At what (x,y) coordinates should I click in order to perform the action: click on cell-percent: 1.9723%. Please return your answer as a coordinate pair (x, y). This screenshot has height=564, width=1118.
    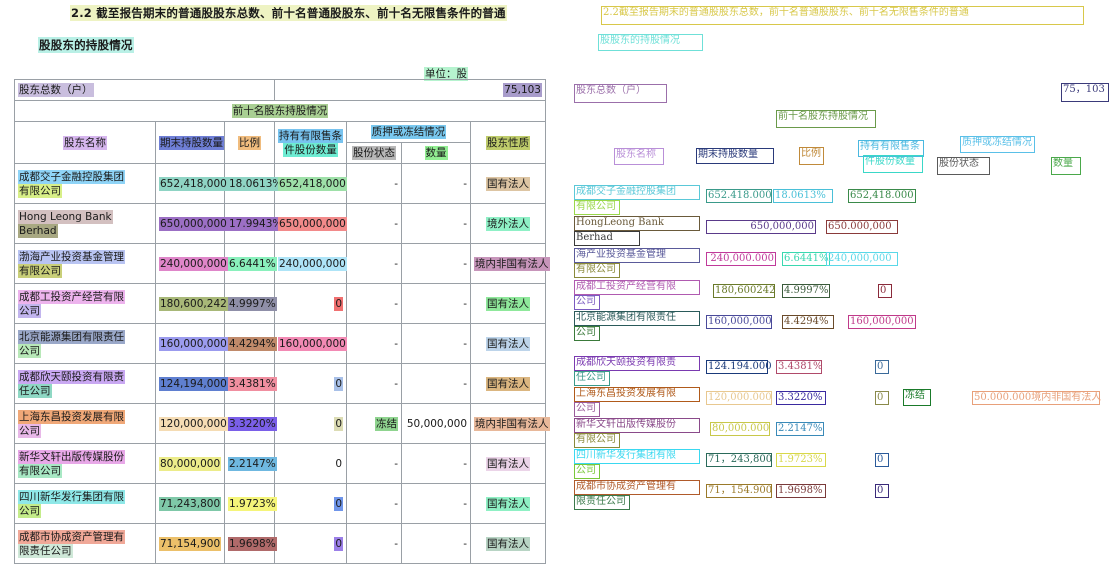
    Looking at the image, I should click on (252, 503).